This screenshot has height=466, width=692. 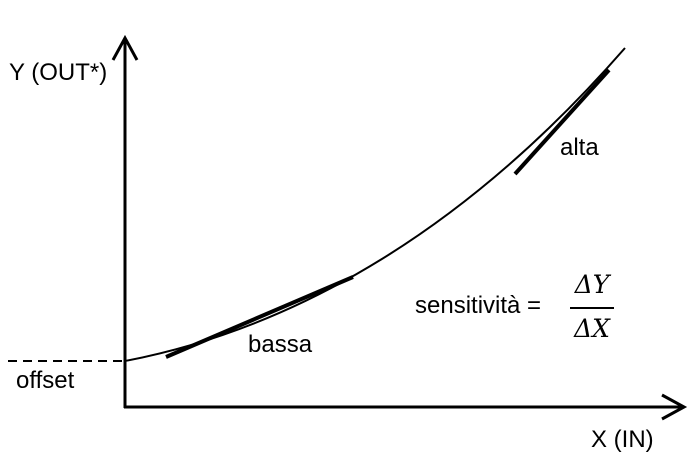 I want to click on y-axis-arrowhead, so click(x=125, y=47).